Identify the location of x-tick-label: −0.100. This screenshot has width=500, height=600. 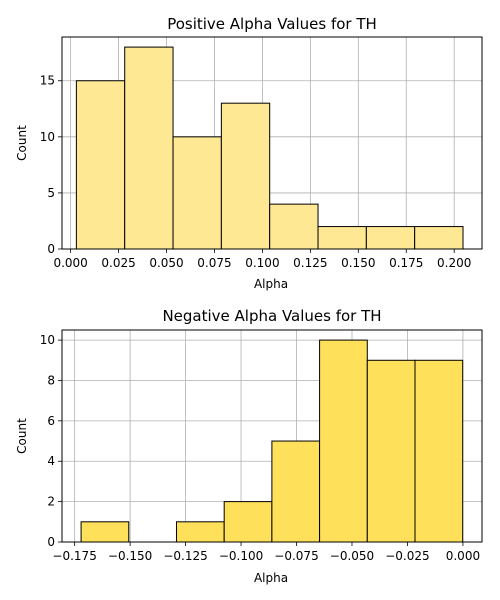
(241, 556).